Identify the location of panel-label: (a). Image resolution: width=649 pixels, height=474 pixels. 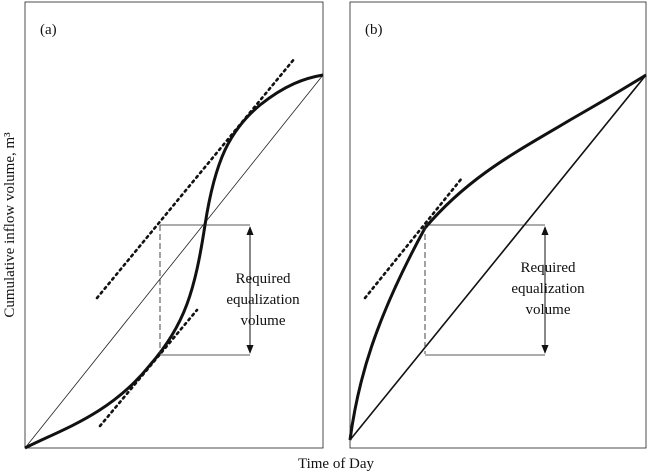
(48, 30).